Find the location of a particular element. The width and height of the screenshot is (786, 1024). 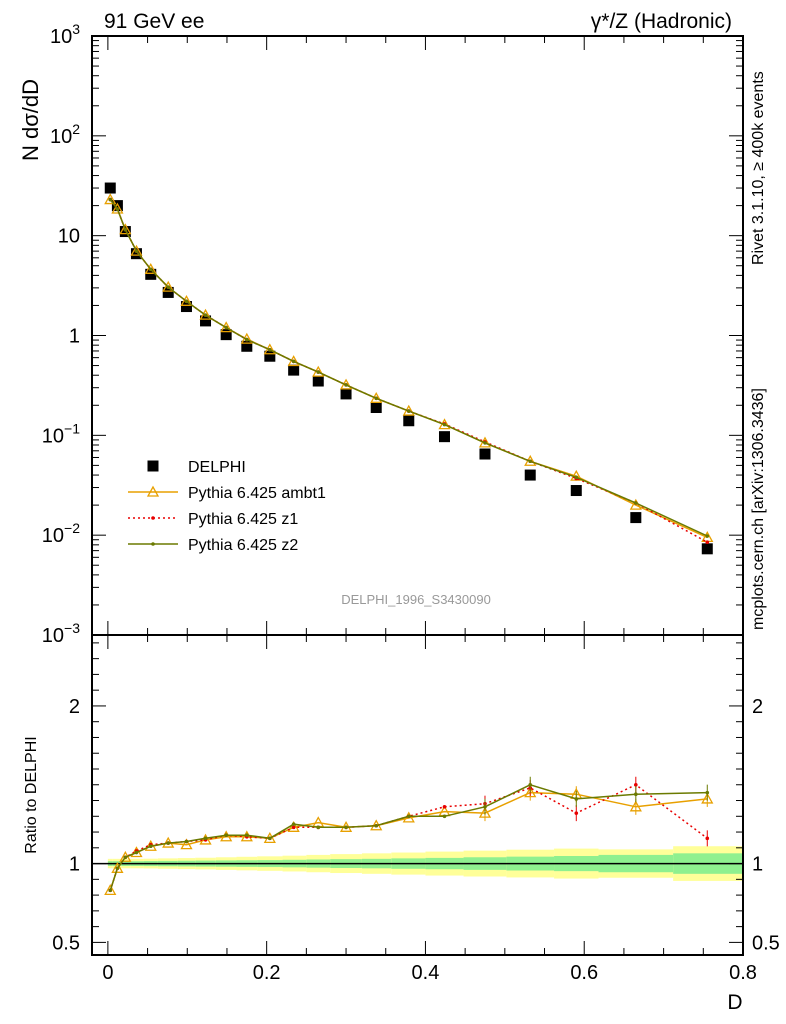

legend-marker-ambt1 is located at coordinates (153, 491).